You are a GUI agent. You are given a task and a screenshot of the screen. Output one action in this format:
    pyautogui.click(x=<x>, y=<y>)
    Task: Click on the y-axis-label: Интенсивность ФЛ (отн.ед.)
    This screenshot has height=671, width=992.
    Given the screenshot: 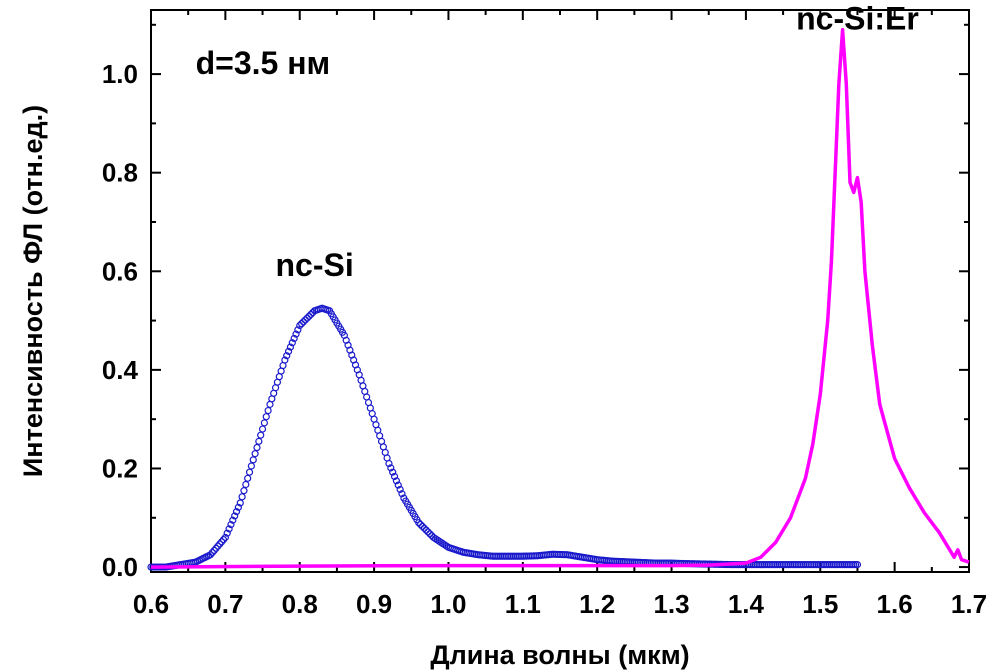 What is the action you would take?
    pyautogui.click(x=33, y=291)
    